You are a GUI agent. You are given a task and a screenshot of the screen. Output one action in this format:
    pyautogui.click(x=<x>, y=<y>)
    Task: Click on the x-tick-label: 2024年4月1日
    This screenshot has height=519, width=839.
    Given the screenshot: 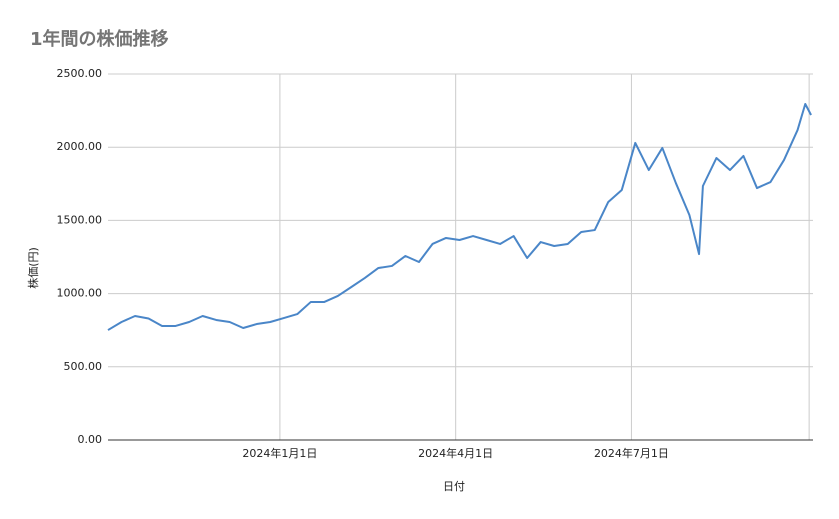 What is the action you would take?
    pyautogui.click(x=455, y=453)
    